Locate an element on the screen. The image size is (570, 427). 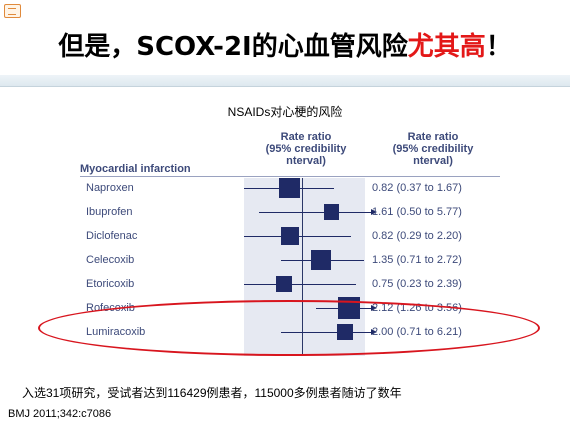
chart-title: NSAIDs对心梗的风险 is located at coordinates (285, 112).